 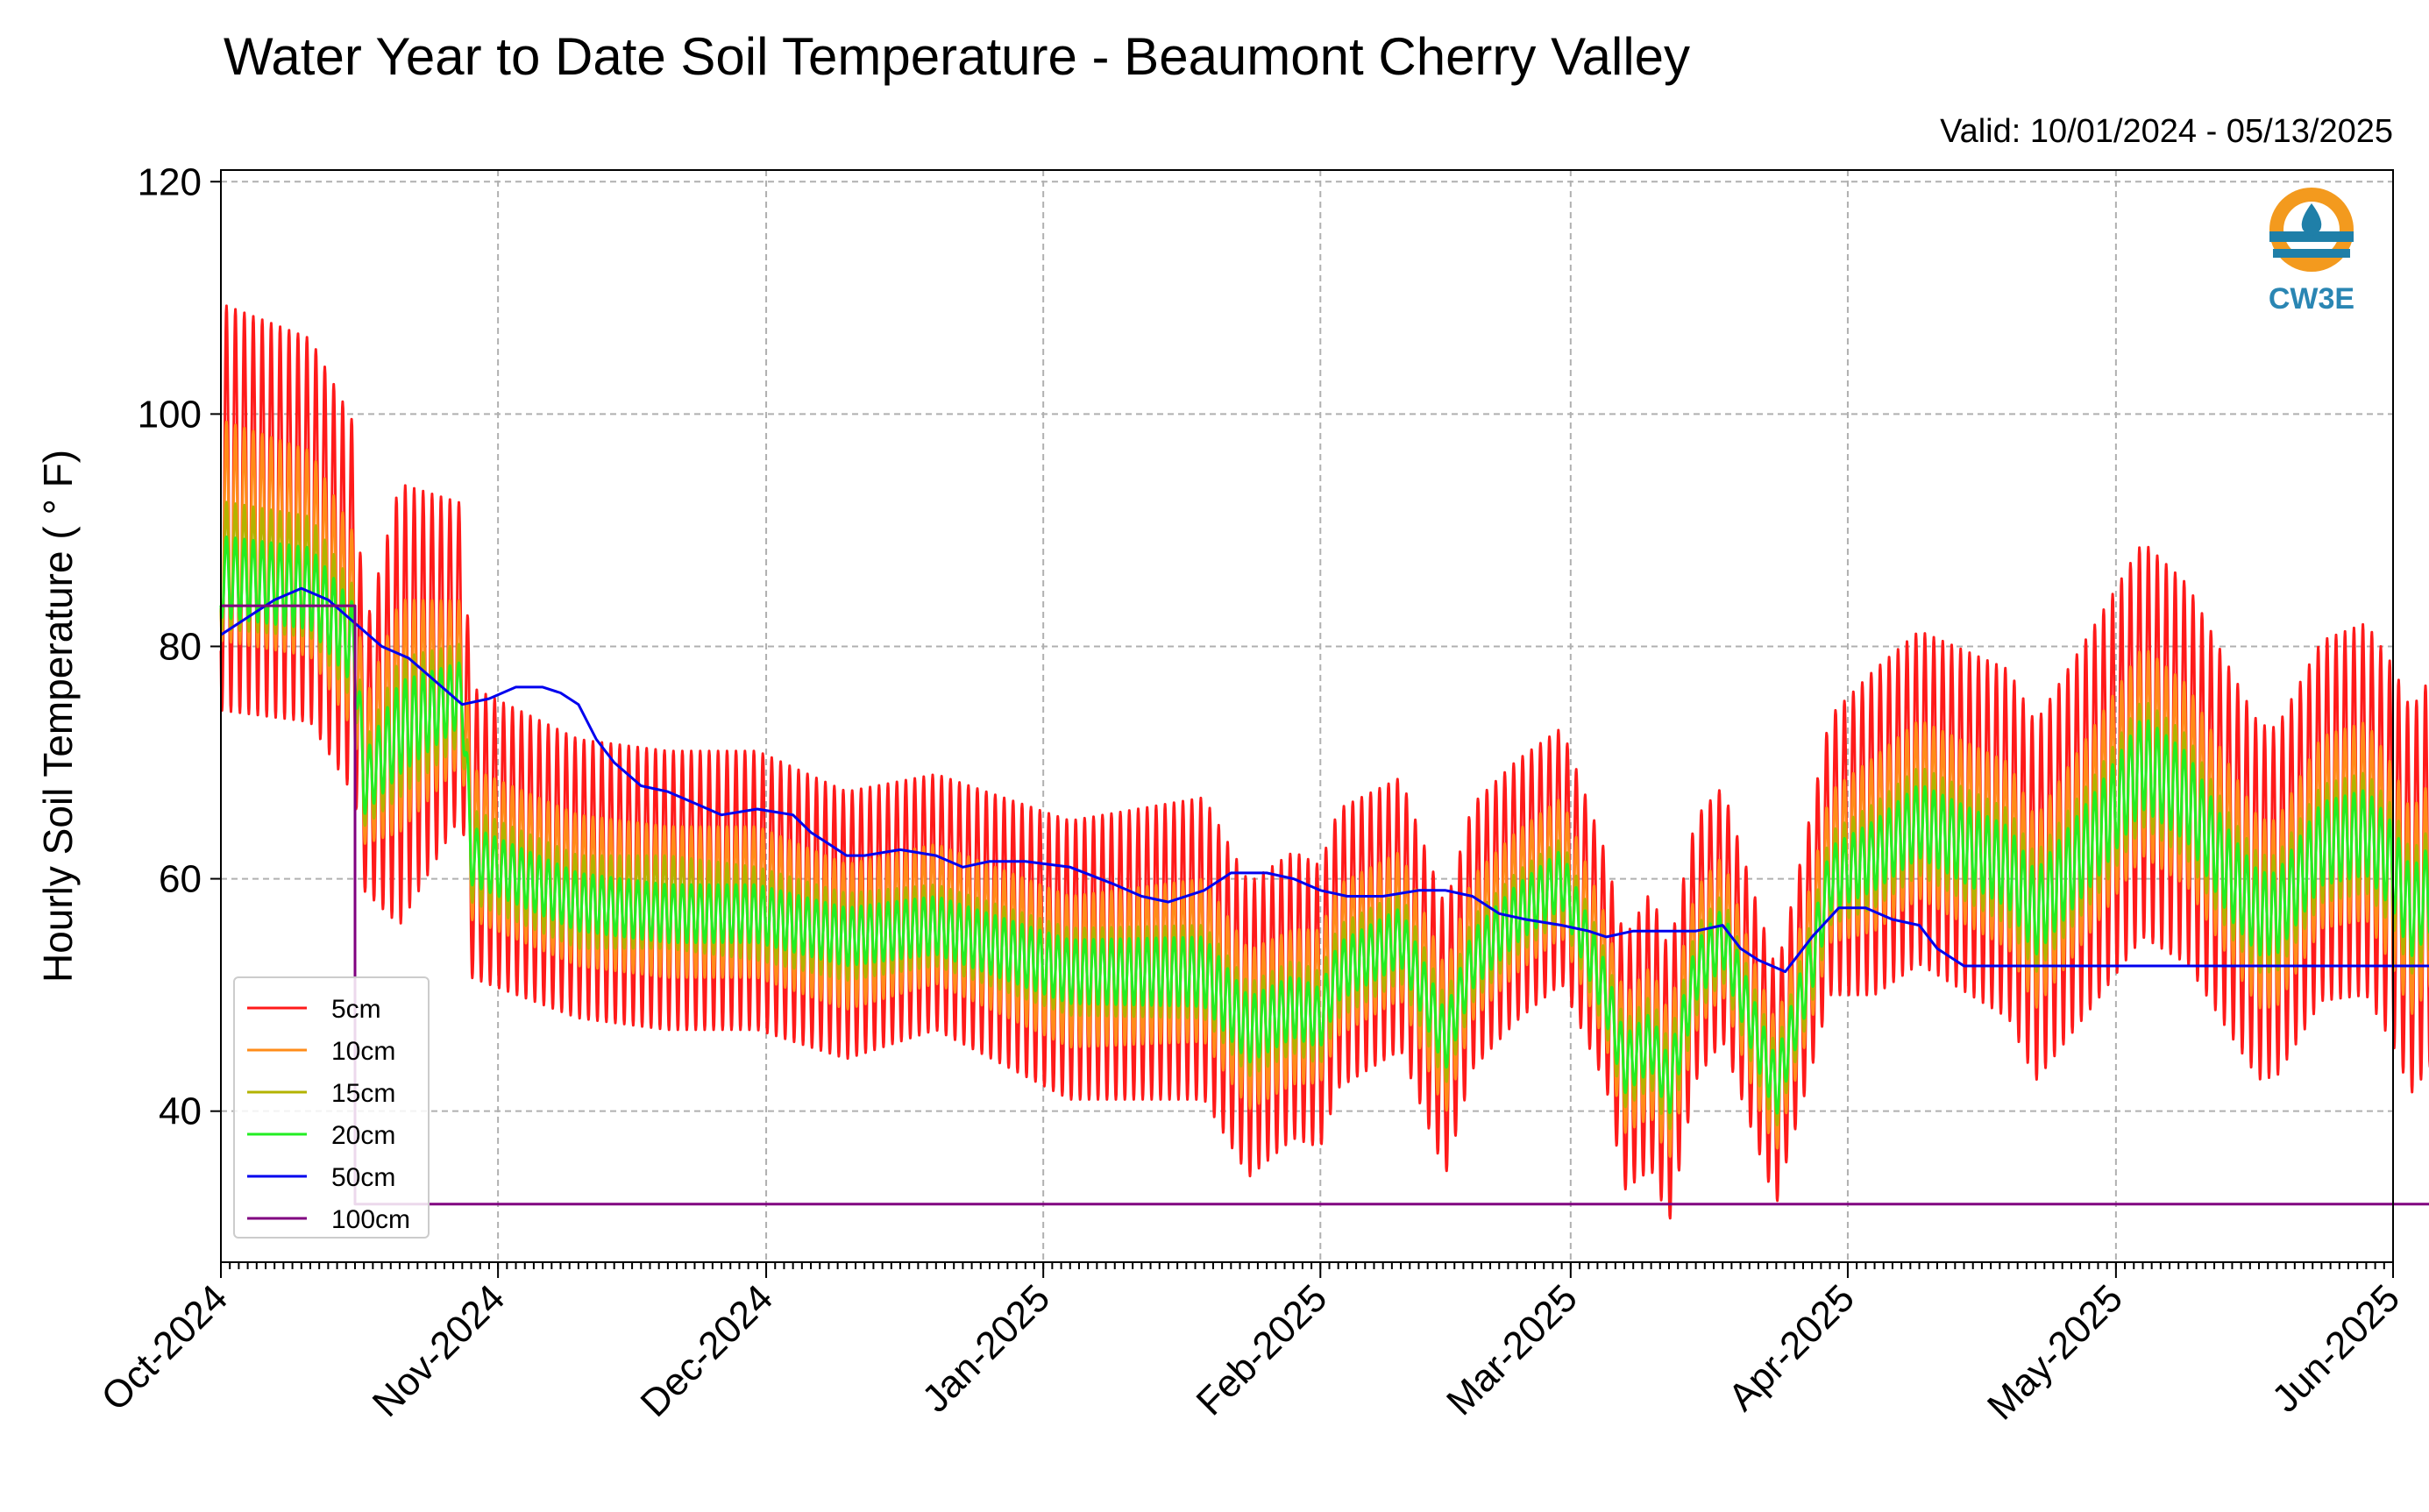 I want to click on logo-wave-band, so click(x=2311, y=236).